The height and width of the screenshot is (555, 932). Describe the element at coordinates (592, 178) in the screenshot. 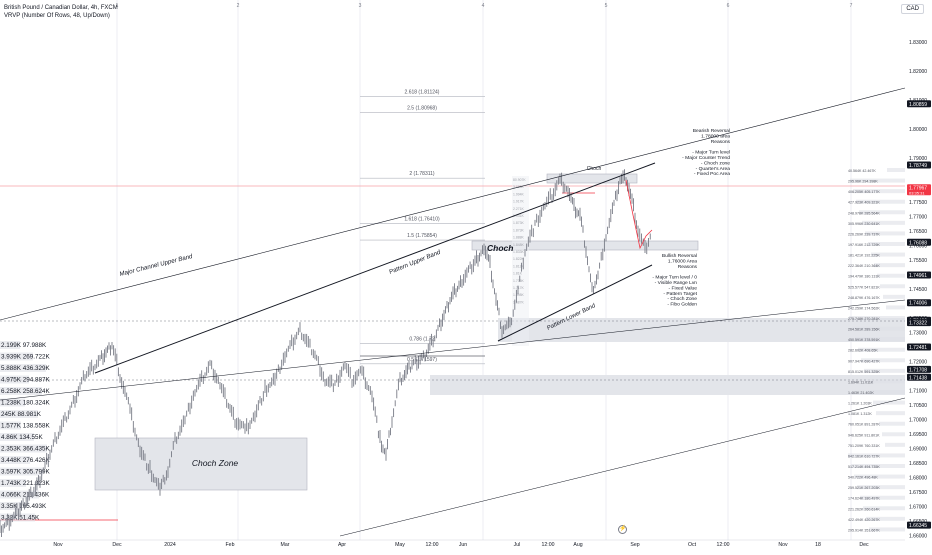

I see `choch-small-box` at that location.